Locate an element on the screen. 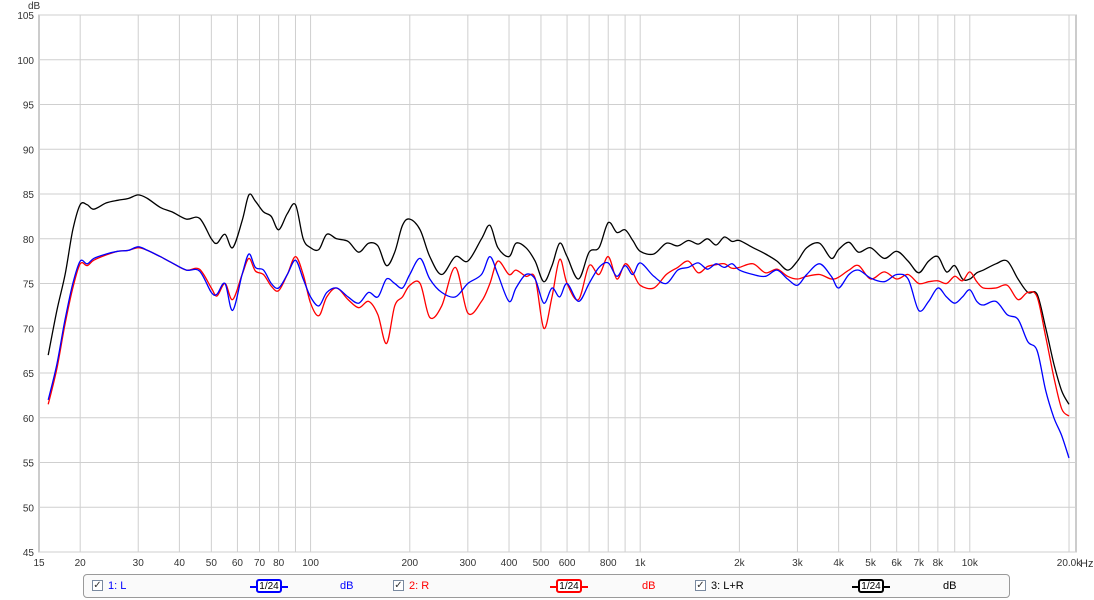 The width and height of the screenshot is (1094, 600). series-3-smoothing-button: 1/24 is located at coordinates (871, 586).